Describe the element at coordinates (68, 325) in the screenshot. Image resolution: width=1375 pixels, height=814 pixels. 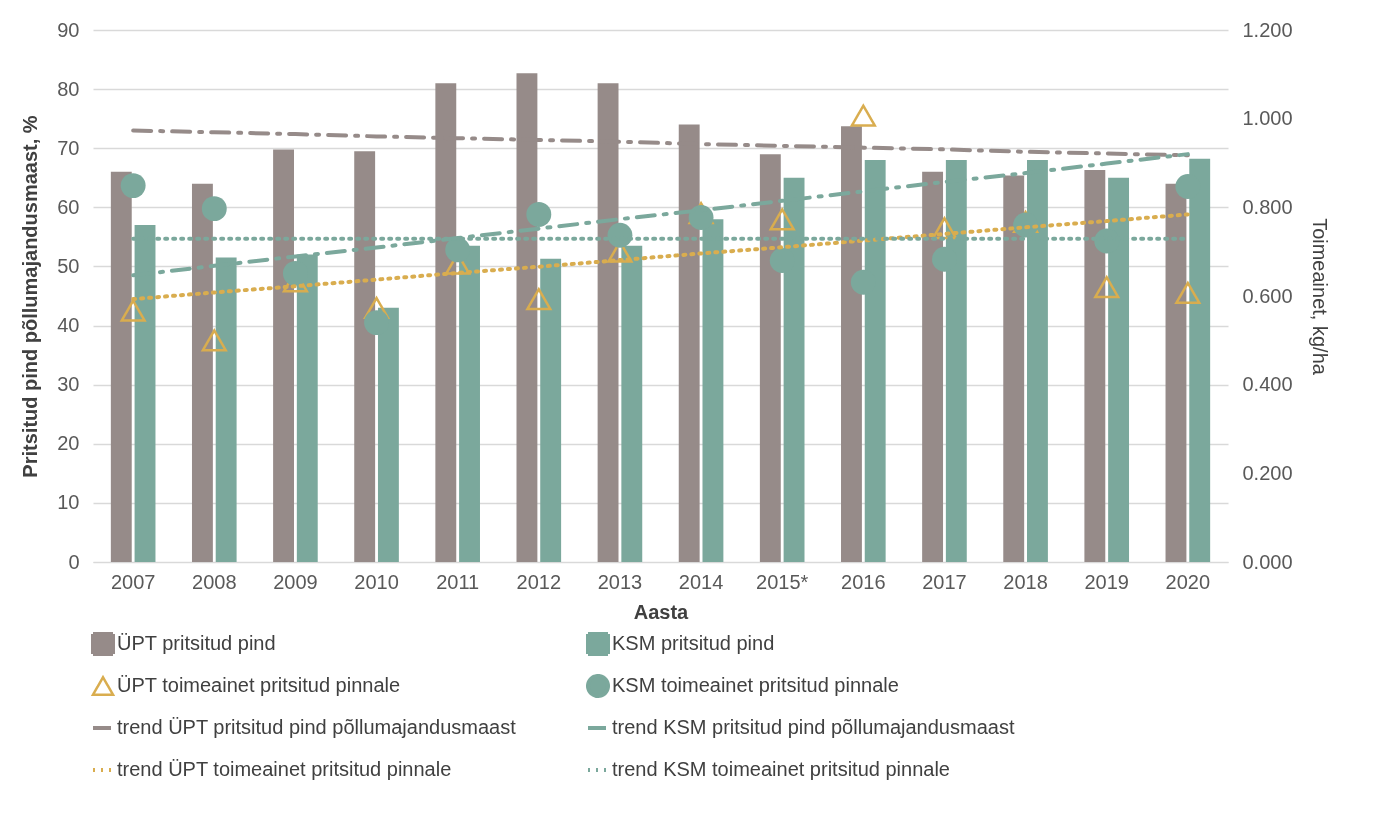
I see `y-tick-label: 40` at that location.